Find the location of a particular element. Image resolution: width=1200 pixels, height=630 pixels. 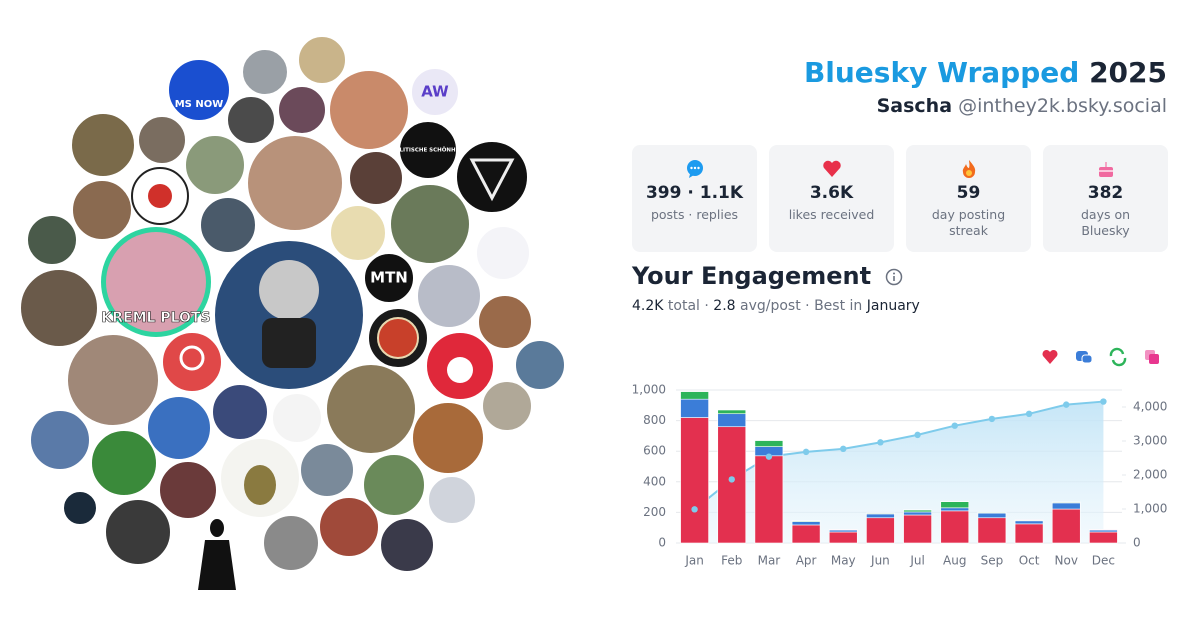

stat-label: days on Bluesky is located at coordinates (1105, 222).